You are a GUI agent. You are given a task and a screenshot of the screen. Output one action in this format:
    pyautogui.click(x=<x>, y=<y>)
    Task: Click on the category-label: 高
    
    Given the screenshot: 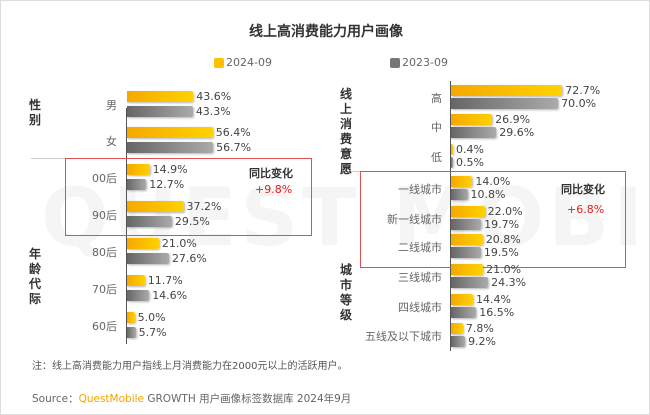 What is the action you would take?
    pyautogui.click(x=436, y=98)
    